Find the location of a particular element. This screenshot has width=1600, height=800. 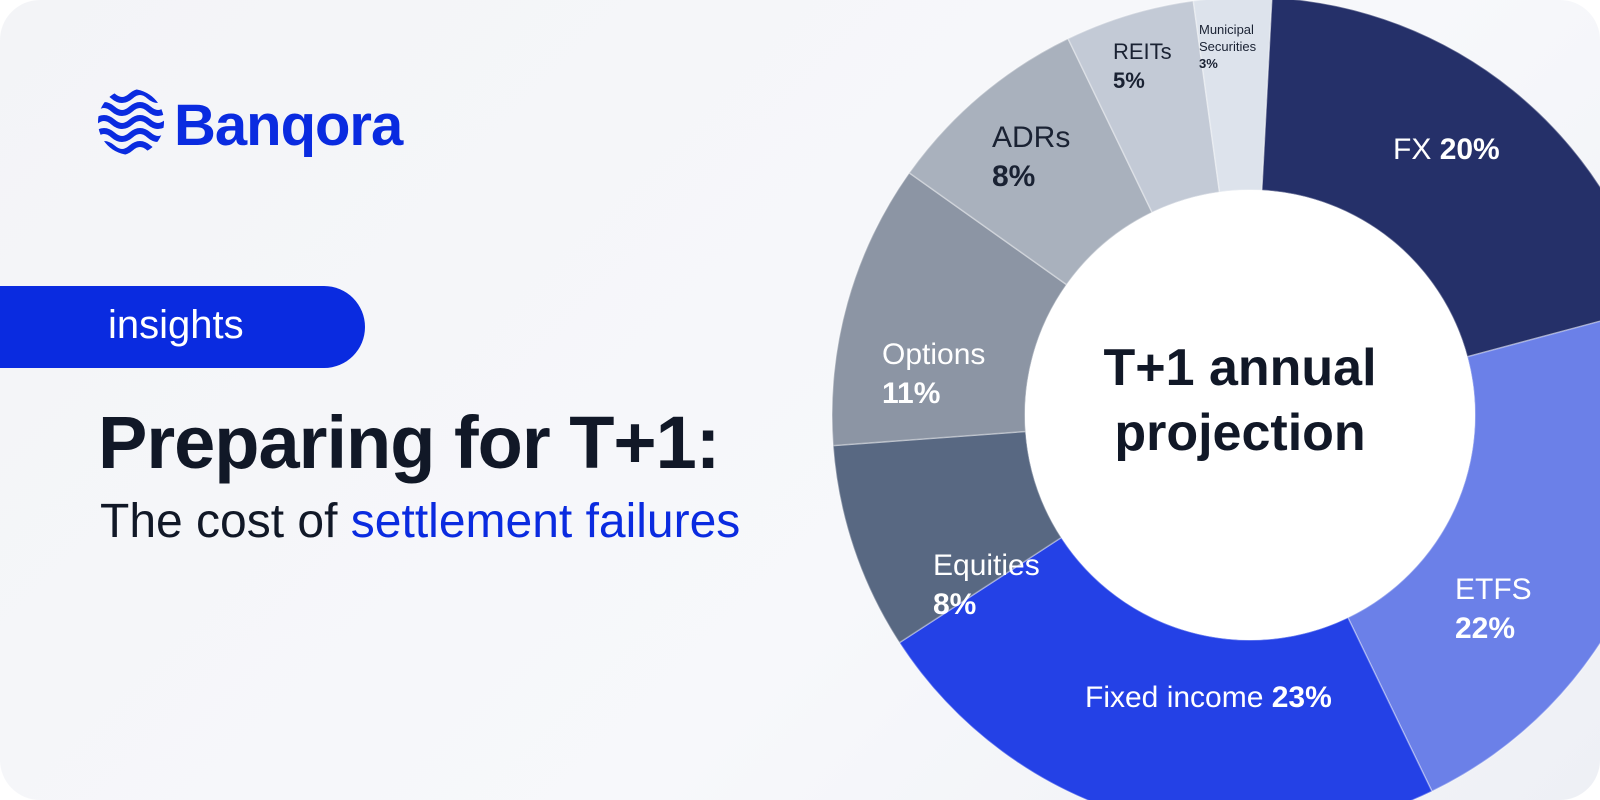

subheadline: The cost of settlement failures is located at coordinates (420, 521).